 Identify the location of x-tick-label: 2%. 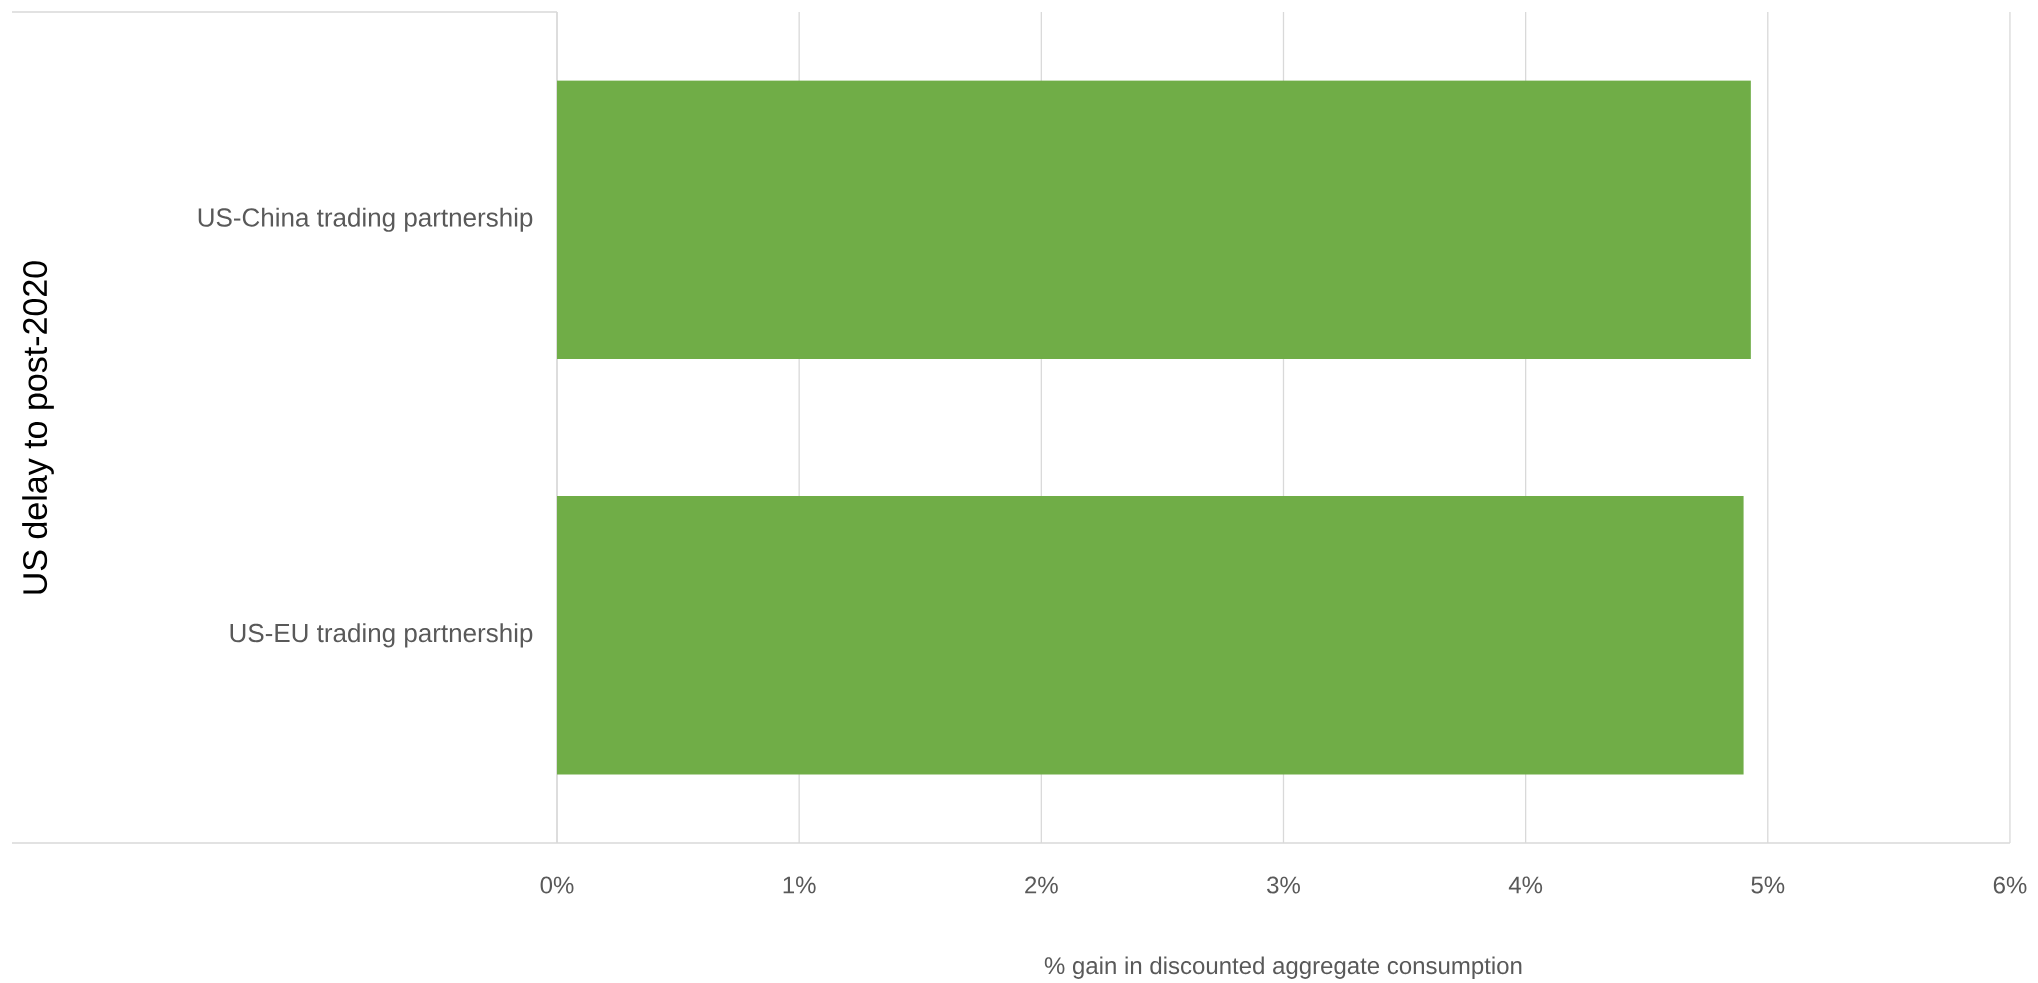
(1041, 885).